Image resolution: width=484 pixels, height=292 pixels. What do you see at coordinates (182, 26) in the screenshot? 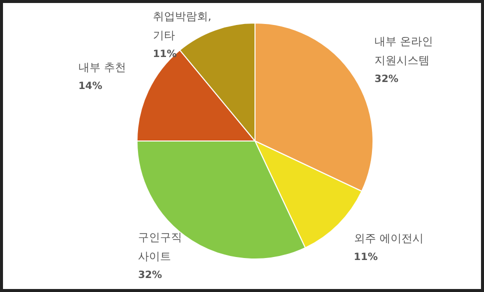
I see `slice-label: 취업박람회, 기타` at bounding box center [182, 26].